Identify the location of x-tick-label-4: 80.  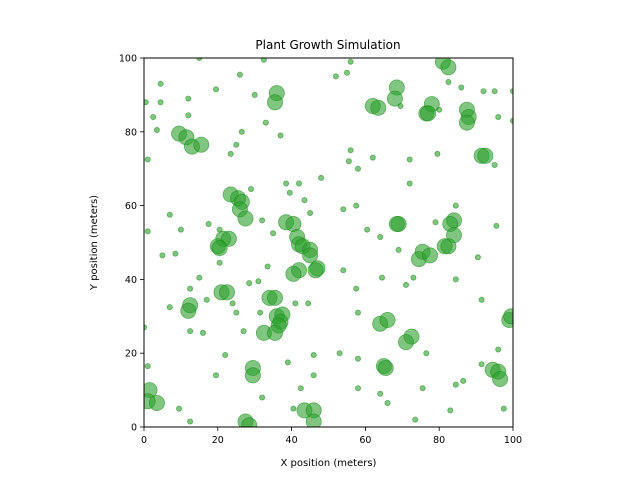
(439, 440).